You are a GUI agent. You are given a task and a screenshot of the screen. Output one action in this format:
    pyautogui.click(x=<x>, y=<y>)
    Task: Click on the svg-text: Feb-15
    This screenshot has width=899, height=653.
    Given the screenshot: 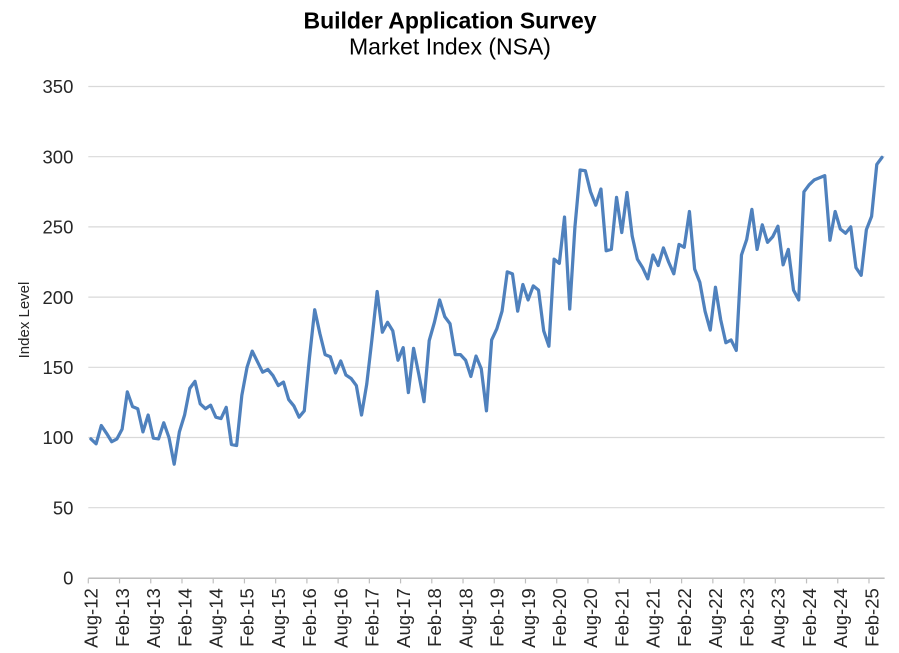 What is the action you would take?
    pyautogui.click(x=247, y=617)
    